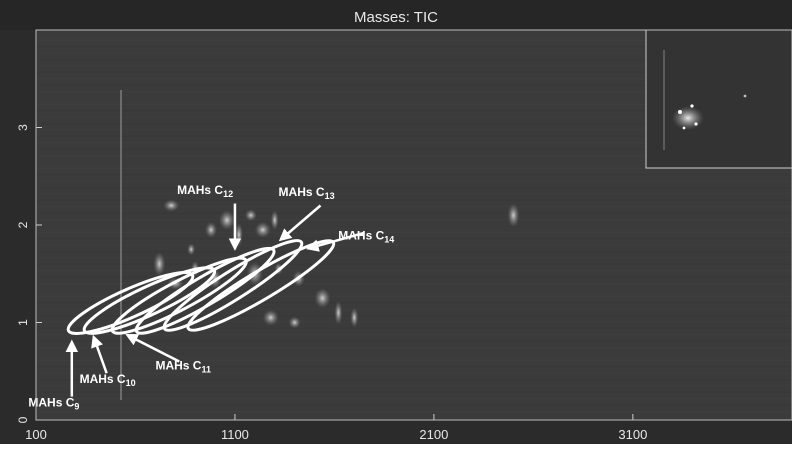  I want to click on annotation-label: MAHs C12, so click(205, 191).